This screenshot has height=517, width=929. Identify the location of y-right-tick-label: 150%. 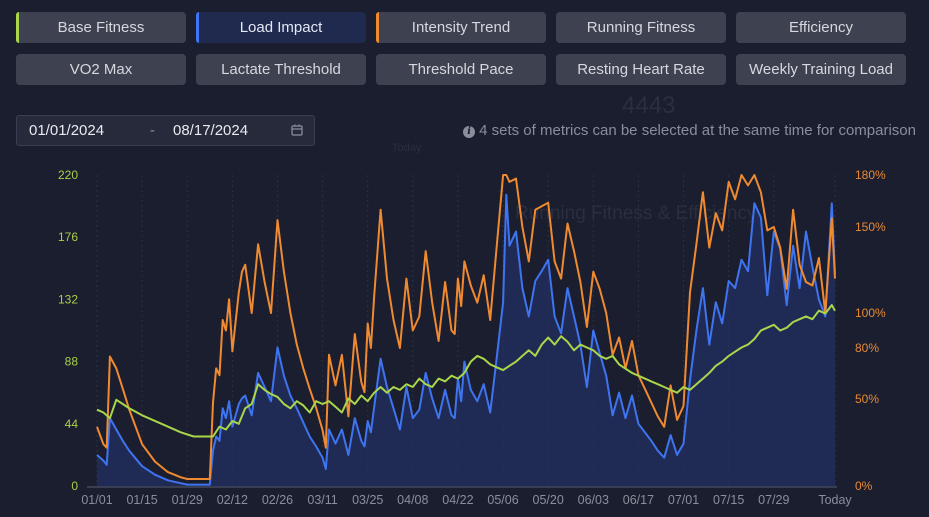
(870, 227).